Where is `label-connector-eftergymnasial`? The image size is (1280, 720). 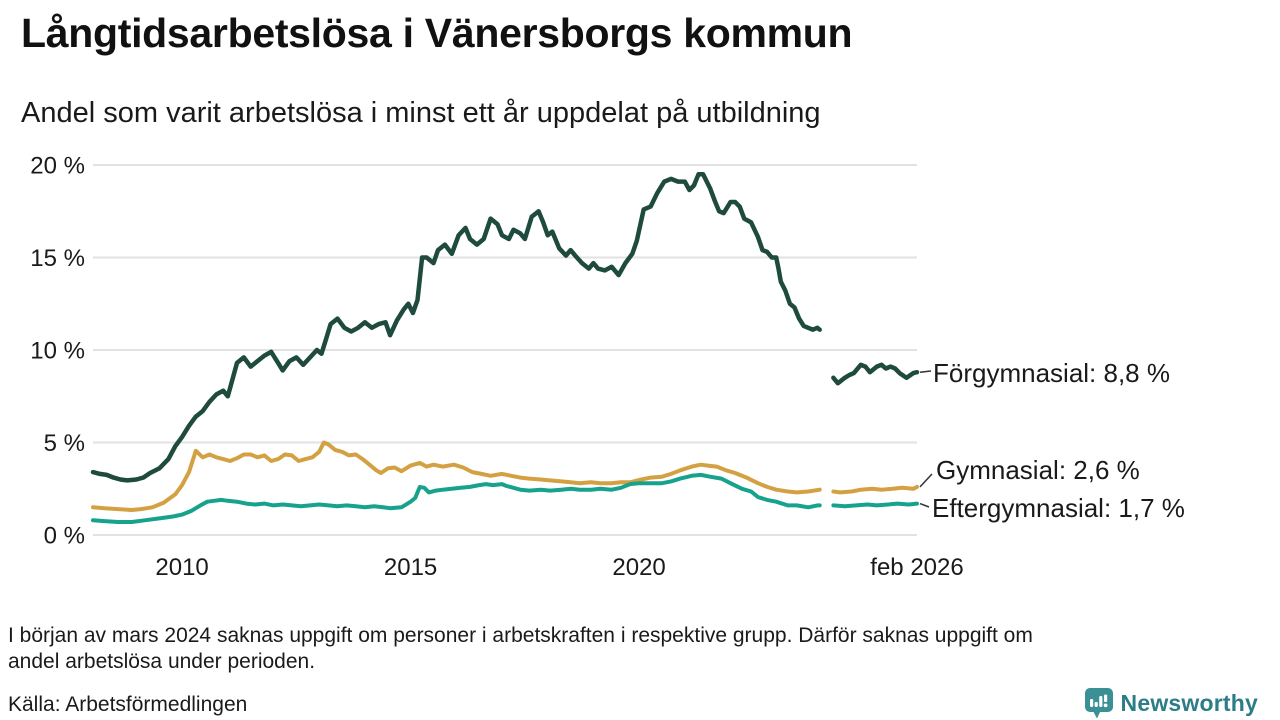
label-connector-eftergymnasial is located at coordinates (924, 505).